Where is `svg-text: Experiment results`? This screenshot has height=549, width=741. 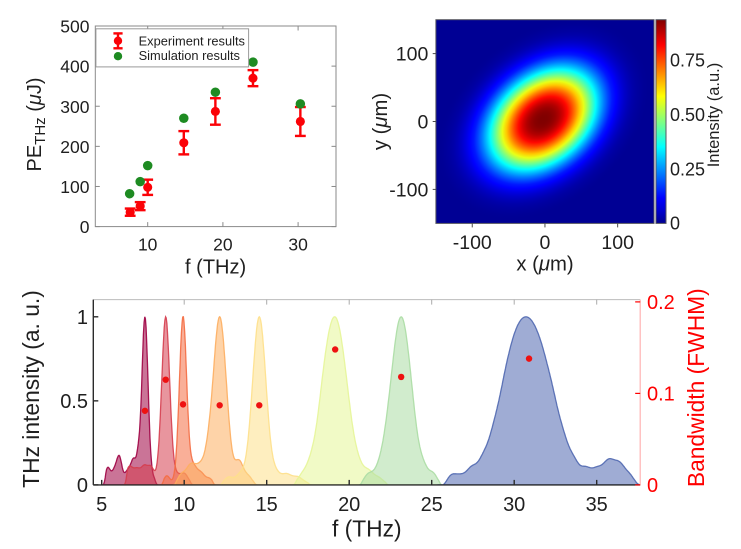 svg-text: Experiment results is located at coordinates (192, 40).